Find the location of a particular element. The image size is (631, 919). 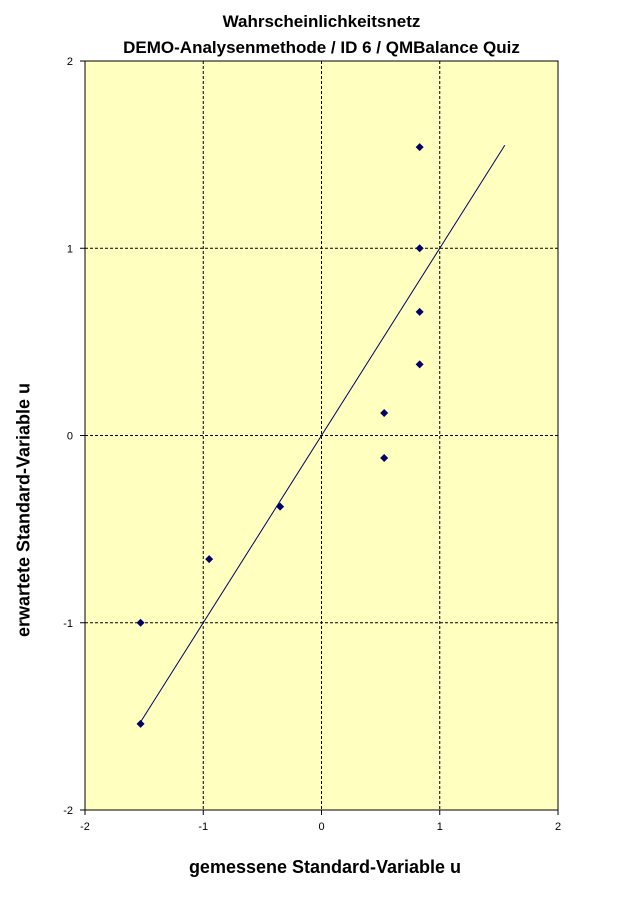

y-tick-label: 2 is located at coordinates (70, 62).